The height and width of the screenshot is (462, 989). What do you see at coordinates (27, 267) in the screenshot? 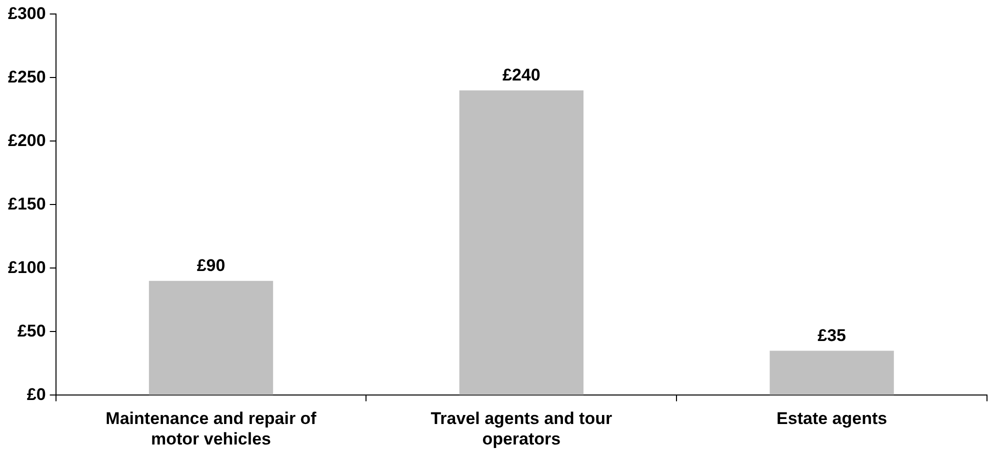
I see `y-tick-label: £100` at bounding box center [27, 267].